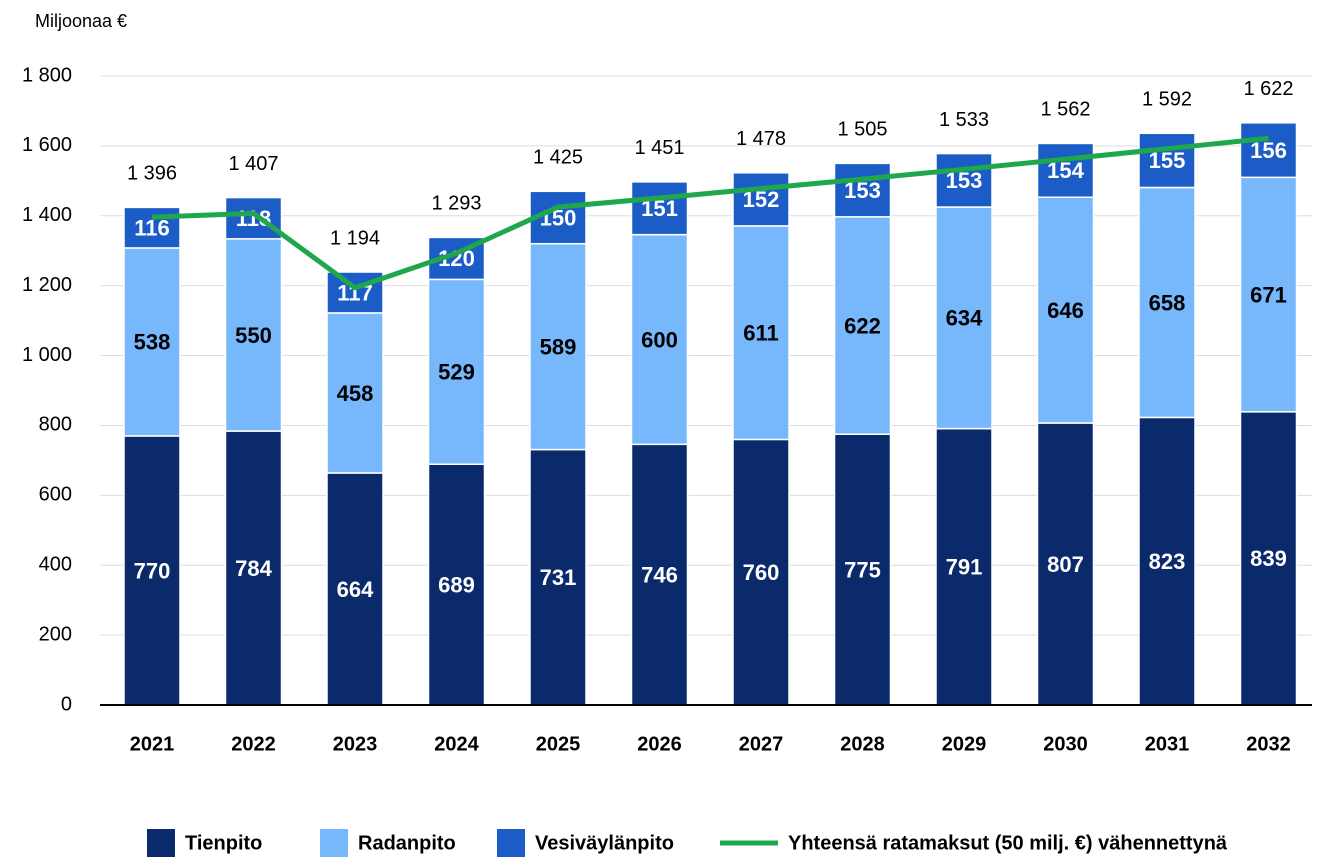 Image resolution: width=1329 pixels, height=860 pixels. I want to click on y-tick-label: 1 800, so click(47, 75).